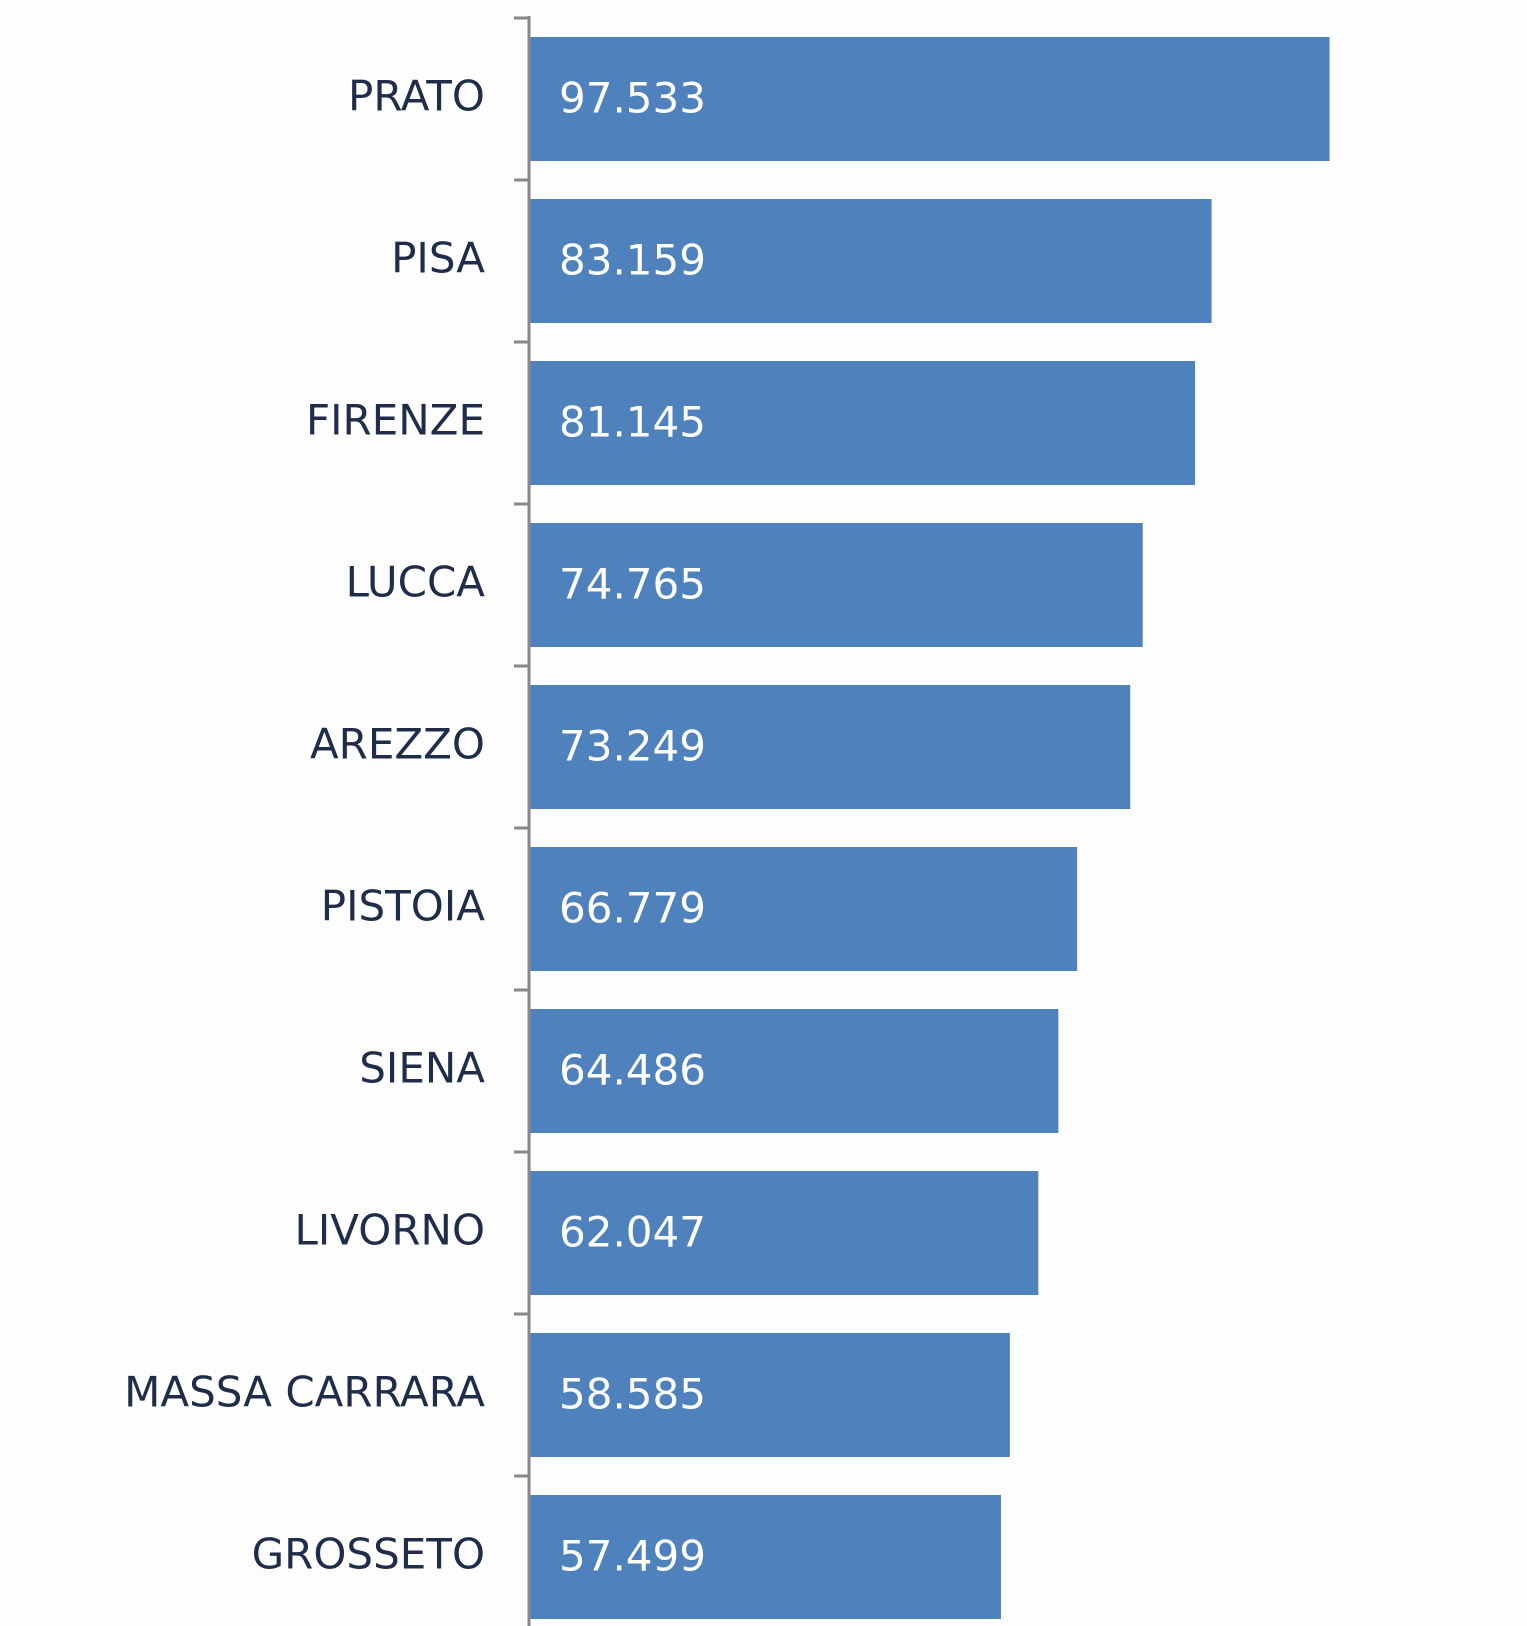 Image resolution: width=1527 pixels, height=1626 pixels. What do you see at coordinates (632, 1232) in the screenshot?
I see `value-label: 62.047` at bounding box center [632, 1232].